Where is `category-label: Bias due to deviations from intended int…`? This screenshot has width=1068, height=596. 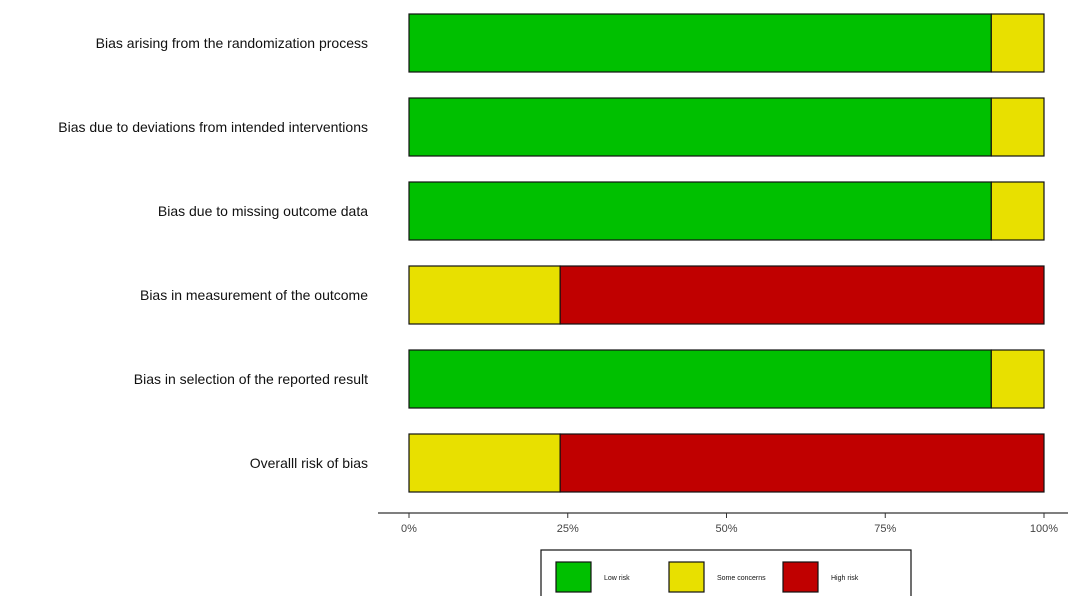
category-label: Bias due to deviations from intended int… is located at coordinates (213, 127).